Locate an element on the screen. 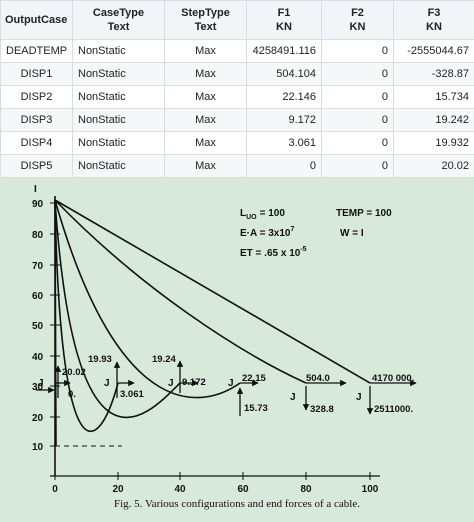  table-row: DISP3 NonStatic Max 9.172 0 19.242 is located at coordinates (237, 120).